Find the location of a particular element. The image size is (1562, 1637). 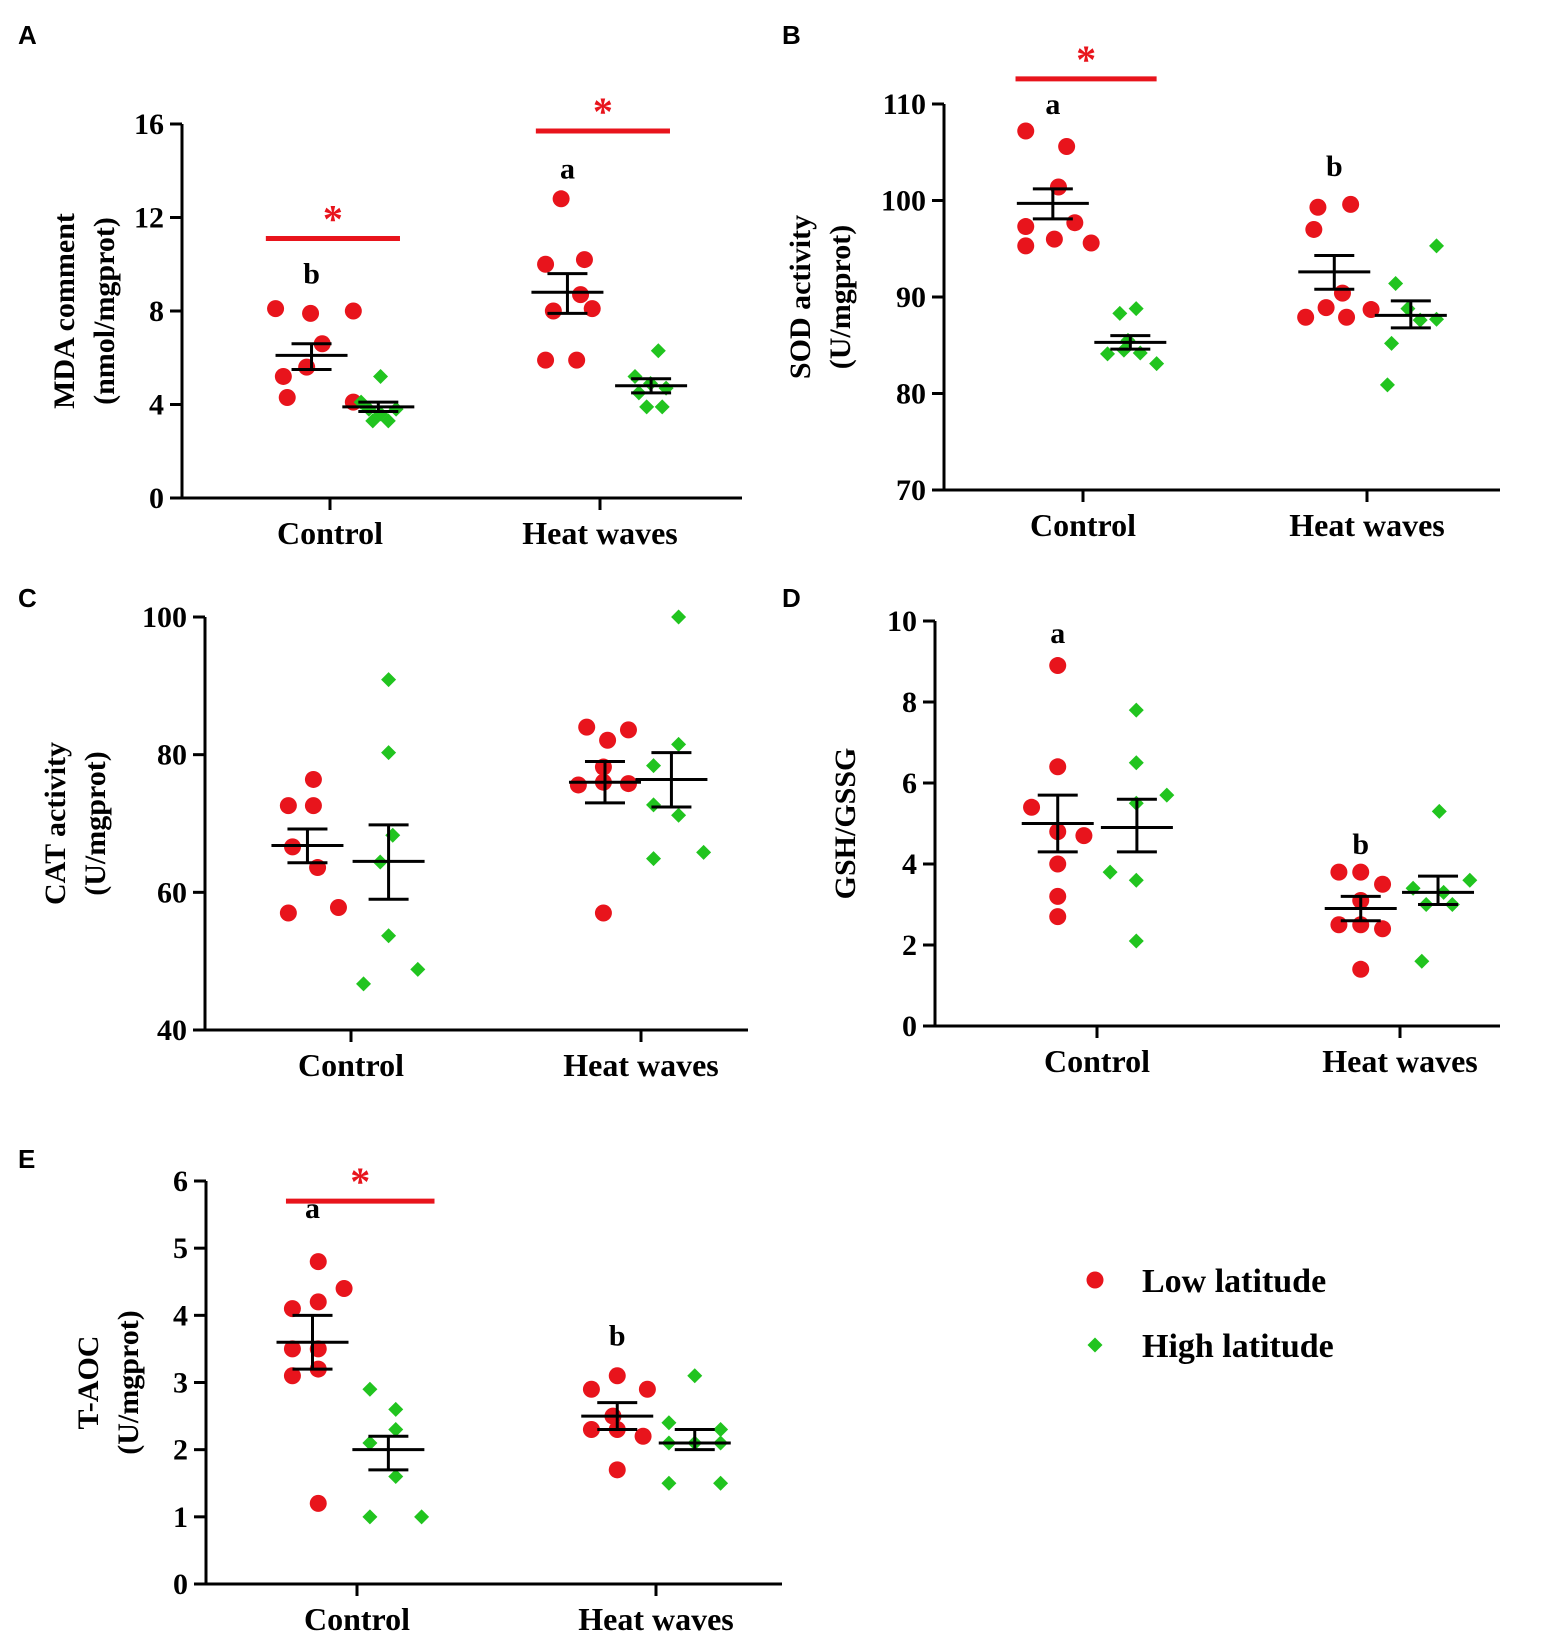

y-tick-label: 1 is located at coordinates (180, 1517).